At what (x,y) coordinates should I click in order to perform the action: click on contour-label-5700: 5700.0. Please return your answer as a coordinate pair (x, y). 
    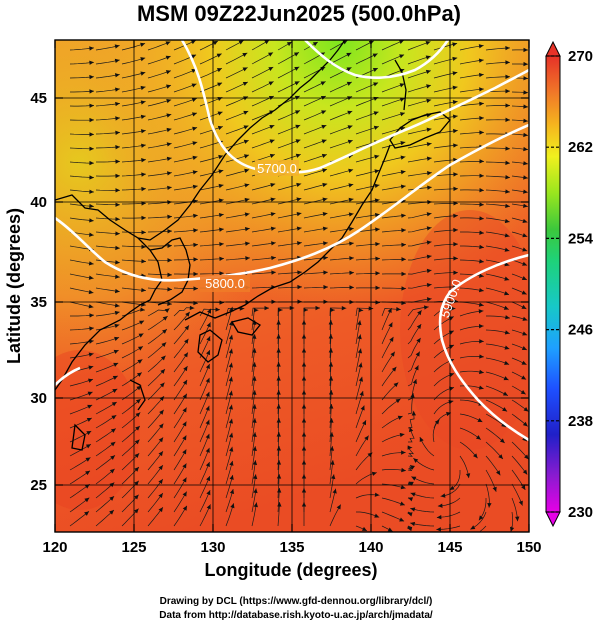
    Looking at the image, I should click on (277, 168).